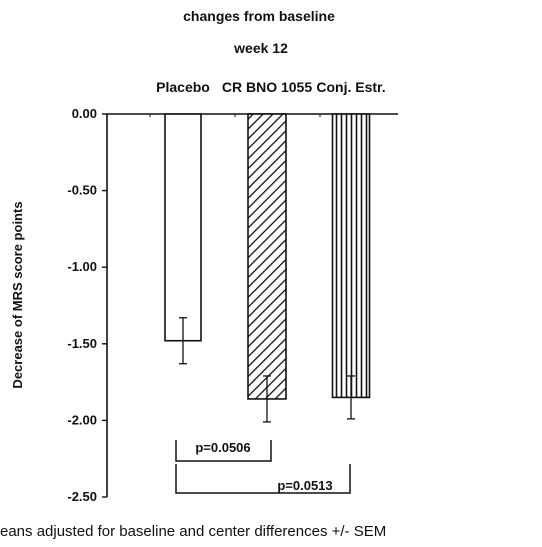 The image size is (542, 547). I want to click on y-tick-label: -0.50, so click(82, 190).